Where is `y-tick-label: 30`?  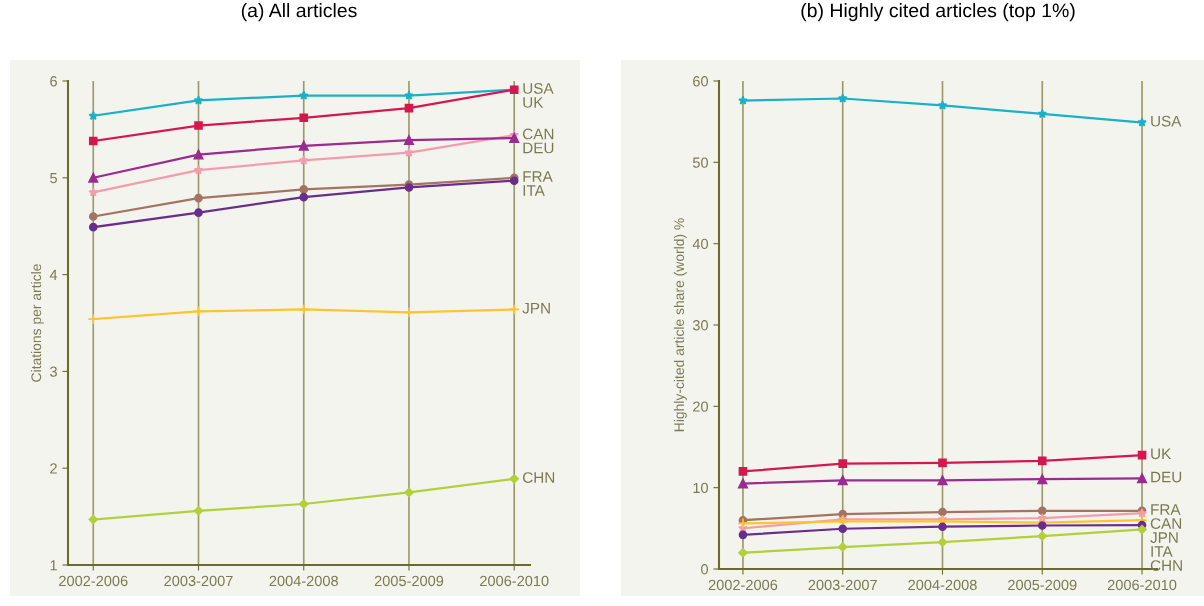
y-tick-label: 30 is located at coordinates (700, 325).